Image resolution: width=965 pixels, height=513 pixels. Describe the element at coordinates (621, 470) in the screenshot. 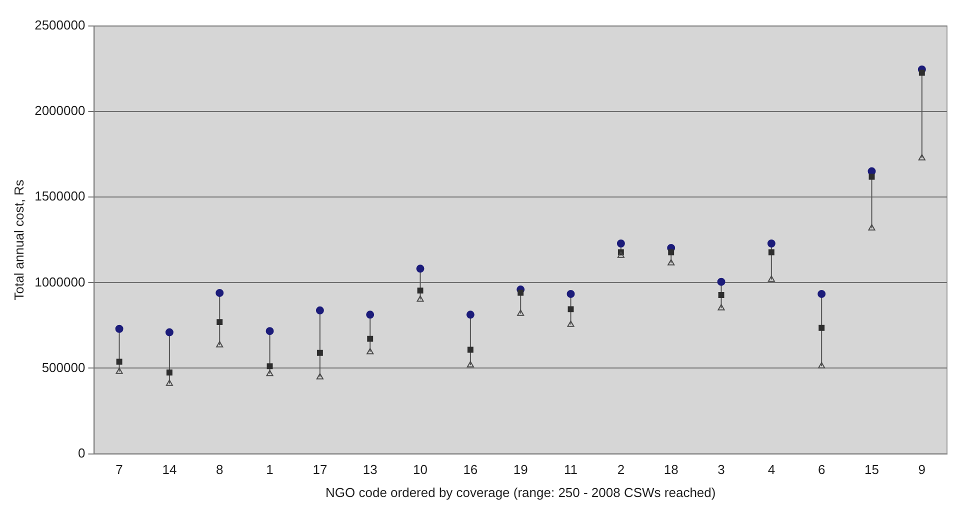

I see `x-tick-label: 2` at that location.